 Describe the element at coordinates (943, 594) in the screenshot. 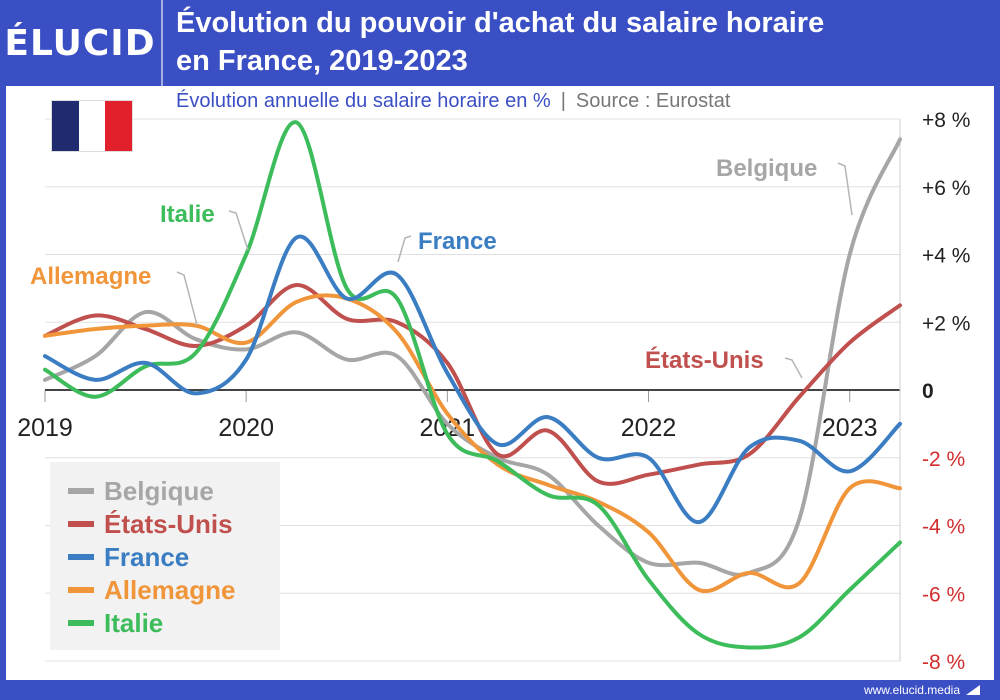

I see `y-tick-label: -6 %` at that location.